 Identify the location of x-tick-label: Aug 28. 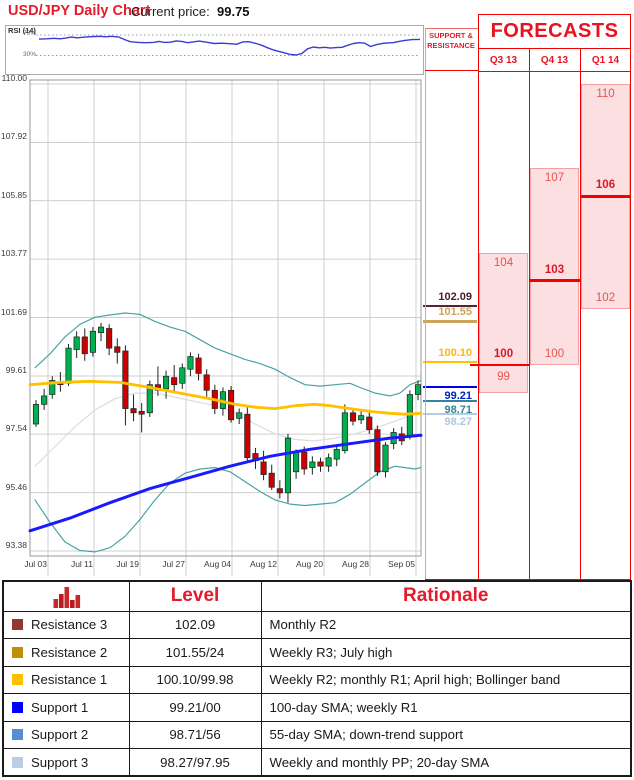
(355, 564).